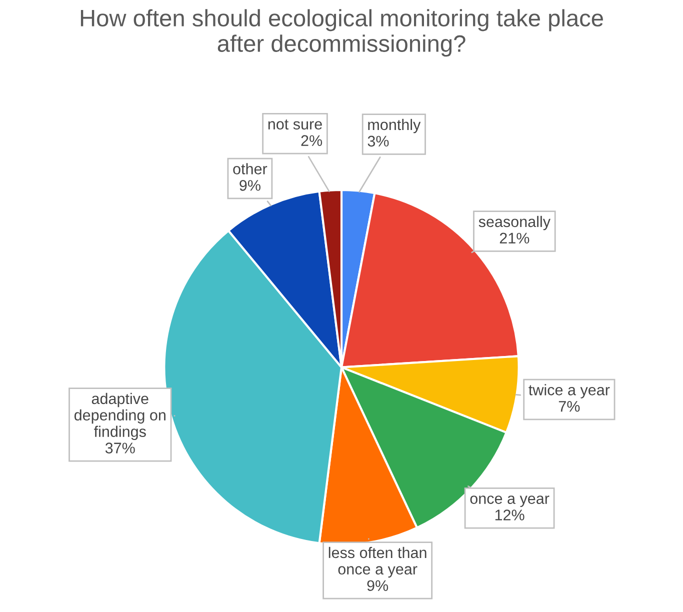 The image size is (683, 612). I want to click on chart-title: How often should ecological monitoring take place after decommissioning?, so click(341, 33).